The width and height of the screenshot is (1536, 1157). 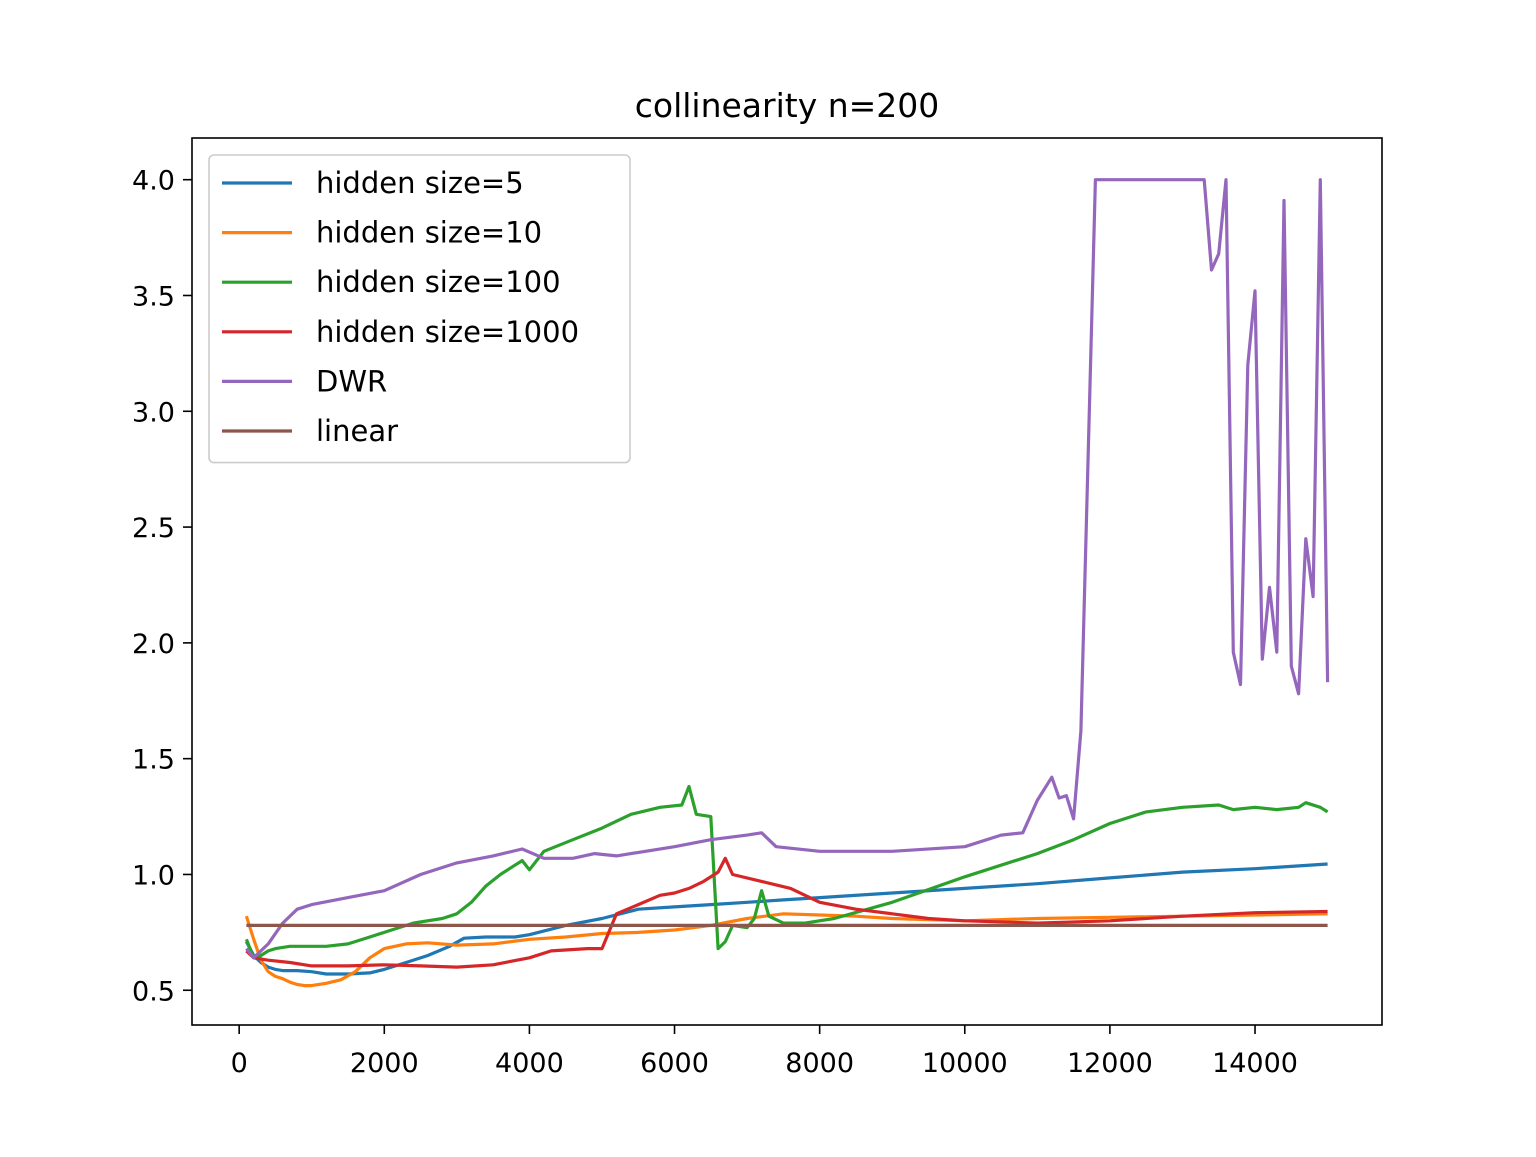 I want to click on legend-label: hidden size=100, so click(x=438, y=282).